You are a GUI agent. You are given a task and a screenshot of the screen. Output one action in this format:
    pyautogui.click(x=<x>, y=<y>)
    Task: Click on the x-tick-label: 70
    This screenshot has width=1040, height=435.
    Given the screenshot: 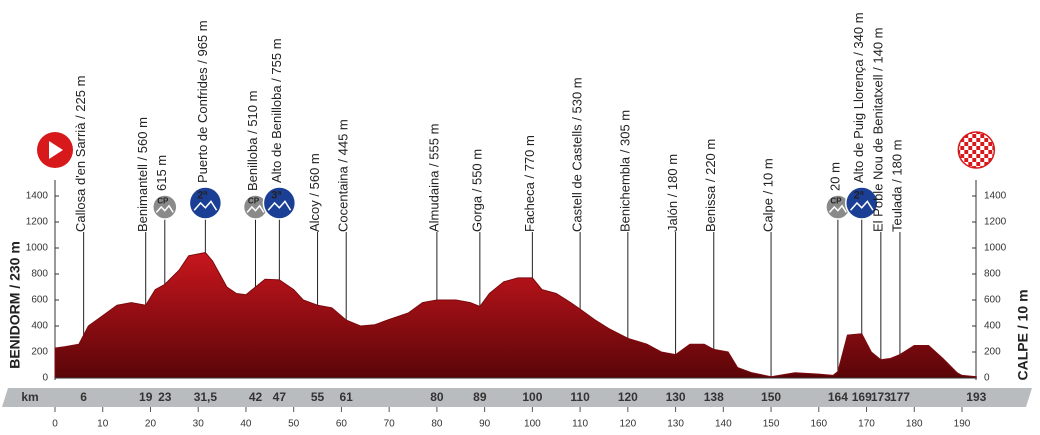 What is the action you would take?
    pyautogui.click(x=390, y=424)
    